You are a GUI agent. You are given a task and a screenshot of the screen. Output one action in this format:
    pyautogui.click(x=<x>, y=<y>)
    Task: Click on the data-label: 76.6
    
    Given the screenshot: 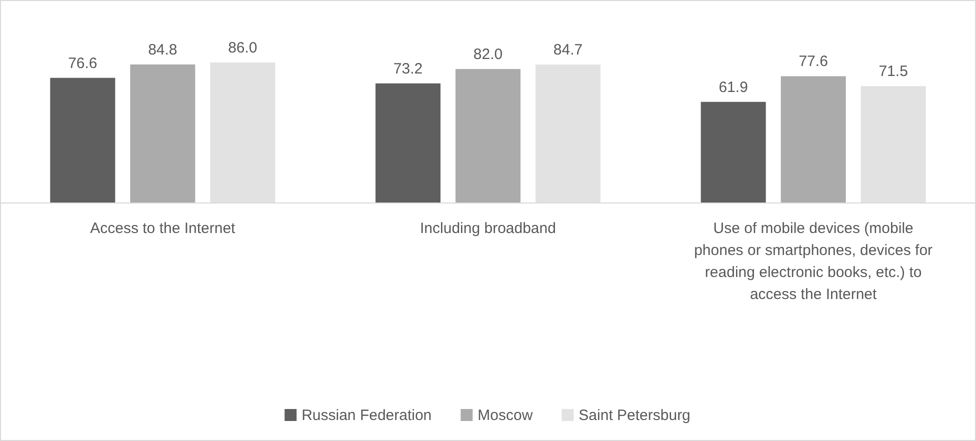 What is the action you would take?
    pyautogui.click(x=83, y=63)
    